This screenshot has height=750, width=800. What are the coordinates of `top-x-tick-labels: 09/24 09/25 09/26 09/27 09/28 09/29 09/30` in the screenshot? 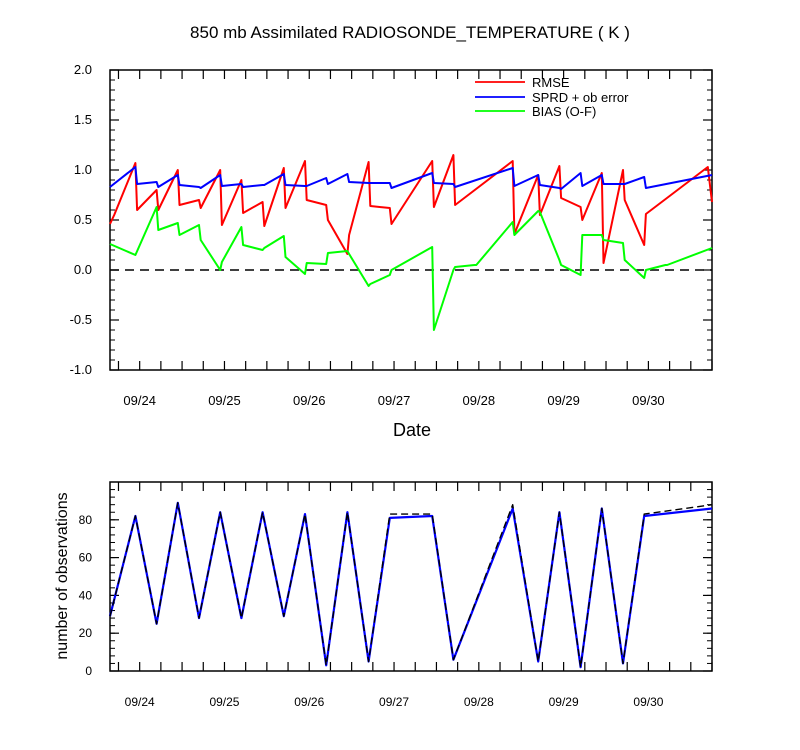 It's located at (393, 400).